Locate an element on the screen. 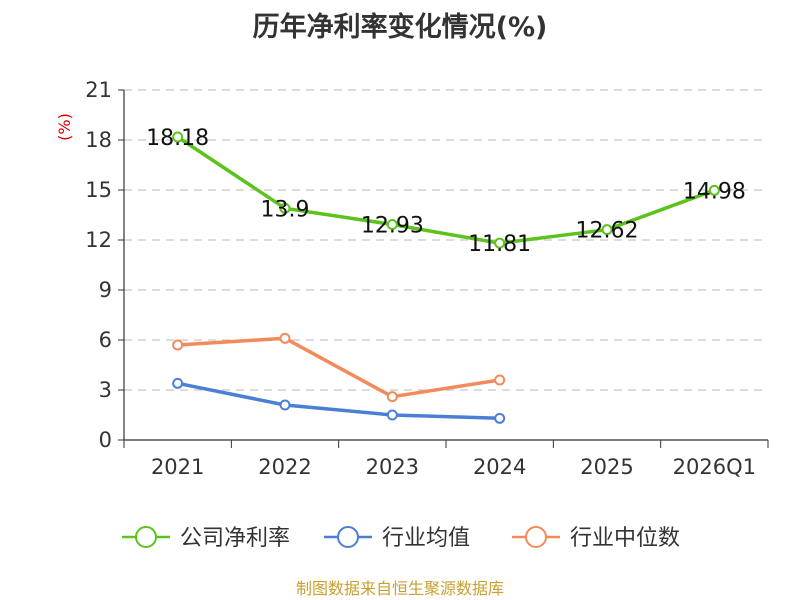 The height and width of the screenshot is (600, 800). x-tick-label: 2023 is located at coordinates (392, 467).